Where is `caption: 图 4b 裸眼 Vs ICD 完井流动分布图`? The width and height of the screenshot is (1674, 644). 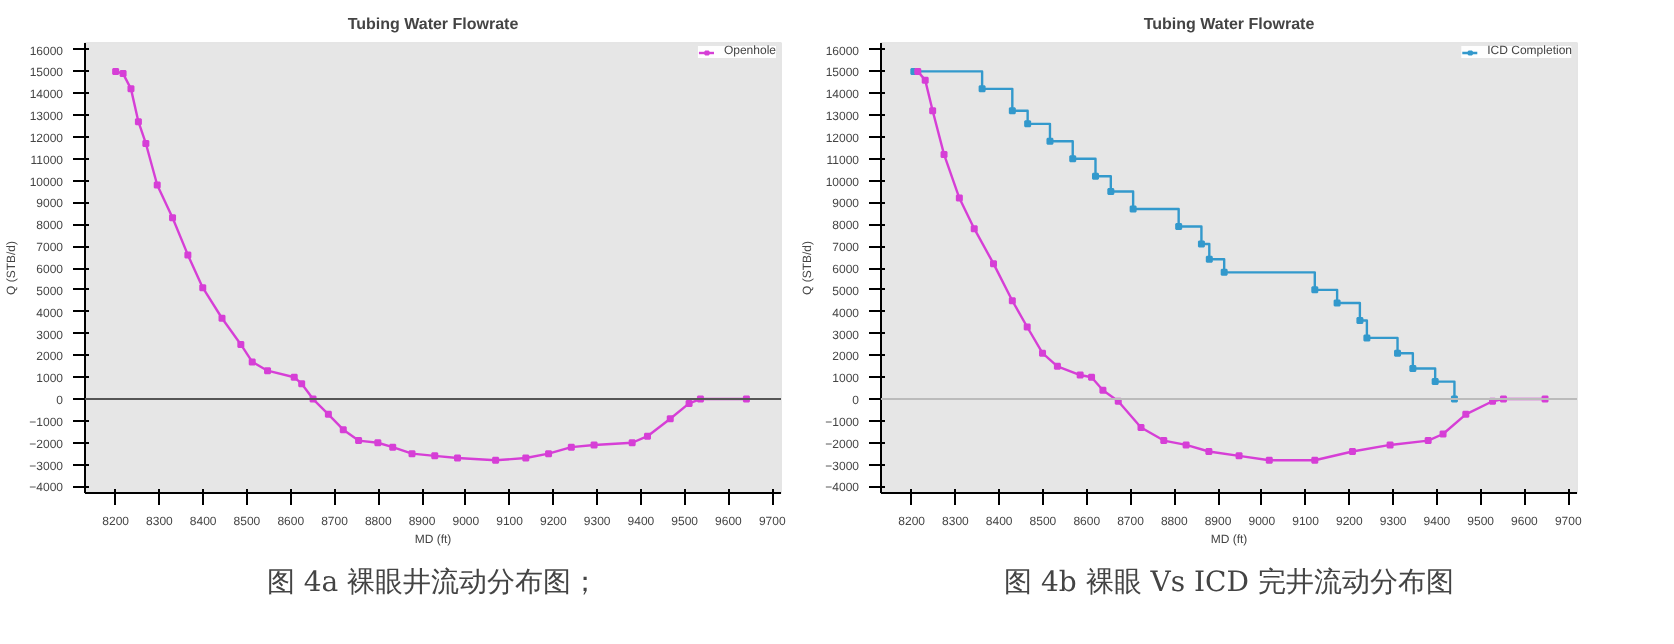
caption: 图 4b 裸眼 Vs ICD 完井流动分布图 is located at coordinates (1229, 583).